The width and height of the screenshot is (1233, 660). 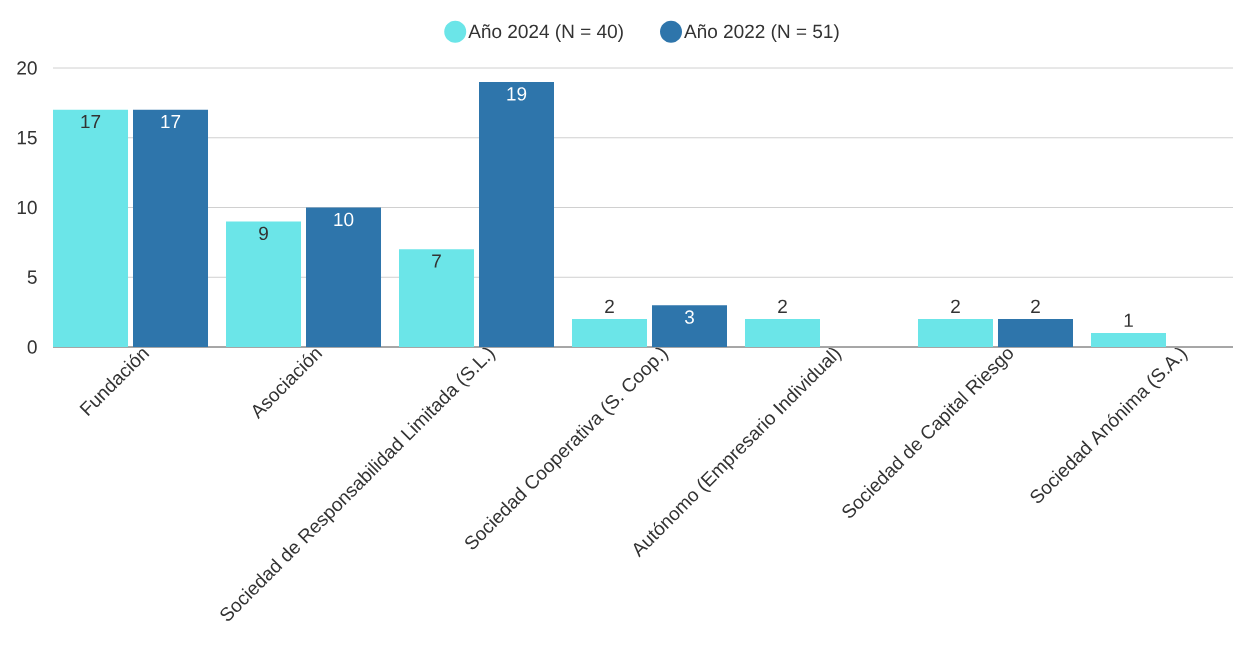 What do you see at coordinates (689, 317) in the screenshot?
I see `data-label: 3` at bounding box center [689, 317].